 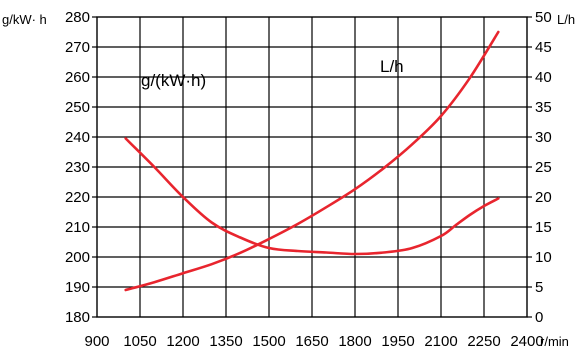 I want to click on y-right-tick-label: 0, so click(x=539, y=317).